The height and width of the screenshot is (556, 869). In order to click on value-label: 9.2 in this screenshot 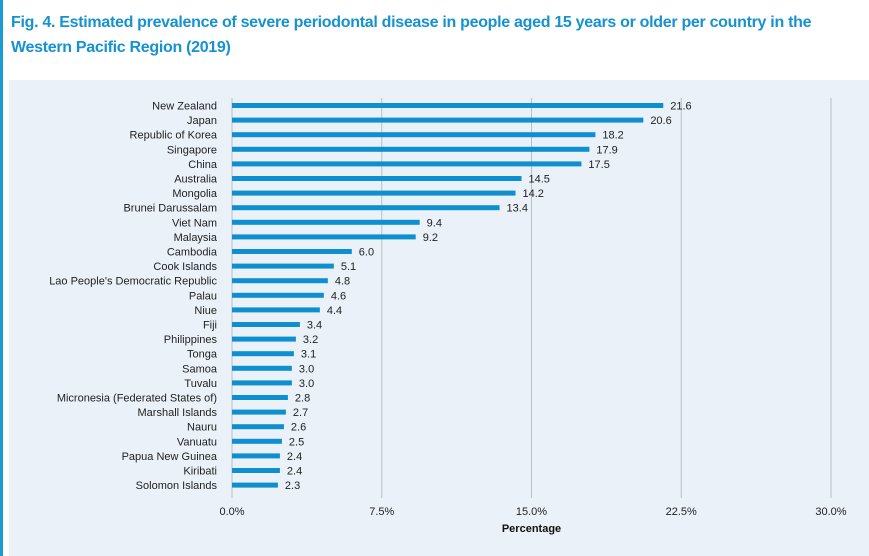, I will do `click(430, 238)`.